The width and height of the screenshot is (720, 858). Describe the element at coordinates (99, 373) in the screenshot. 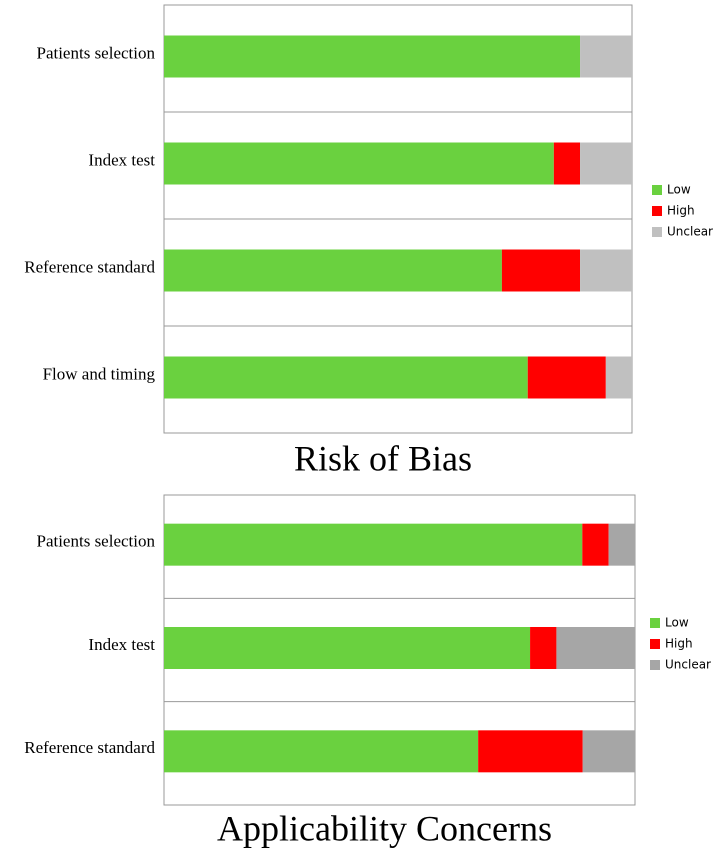

I see `category-label: Flow and timing` at that location.